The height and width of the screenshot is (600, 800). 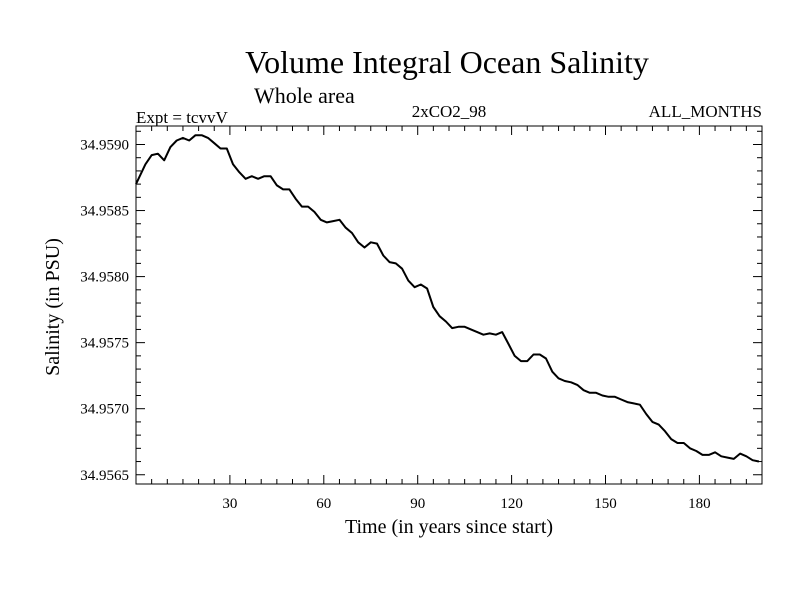 I want to click on y-tick-label: 34.9585, so click(x=104, y=212).